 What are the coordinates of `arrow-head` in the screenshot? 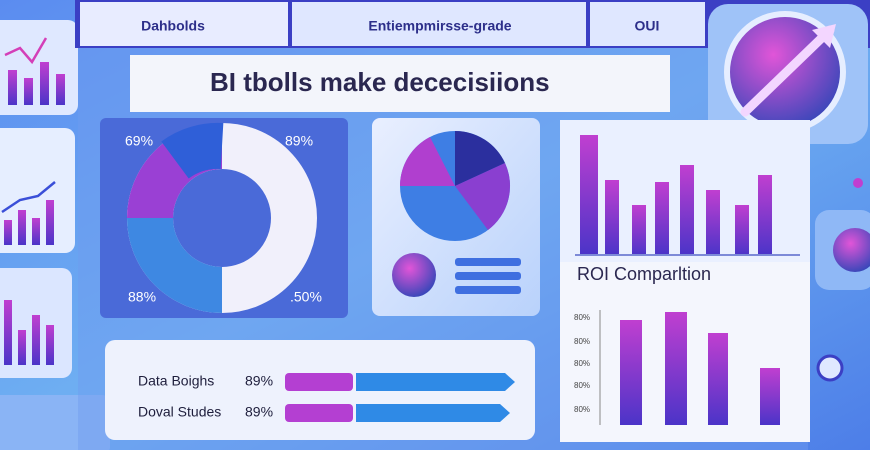 It's located at (824, 36).